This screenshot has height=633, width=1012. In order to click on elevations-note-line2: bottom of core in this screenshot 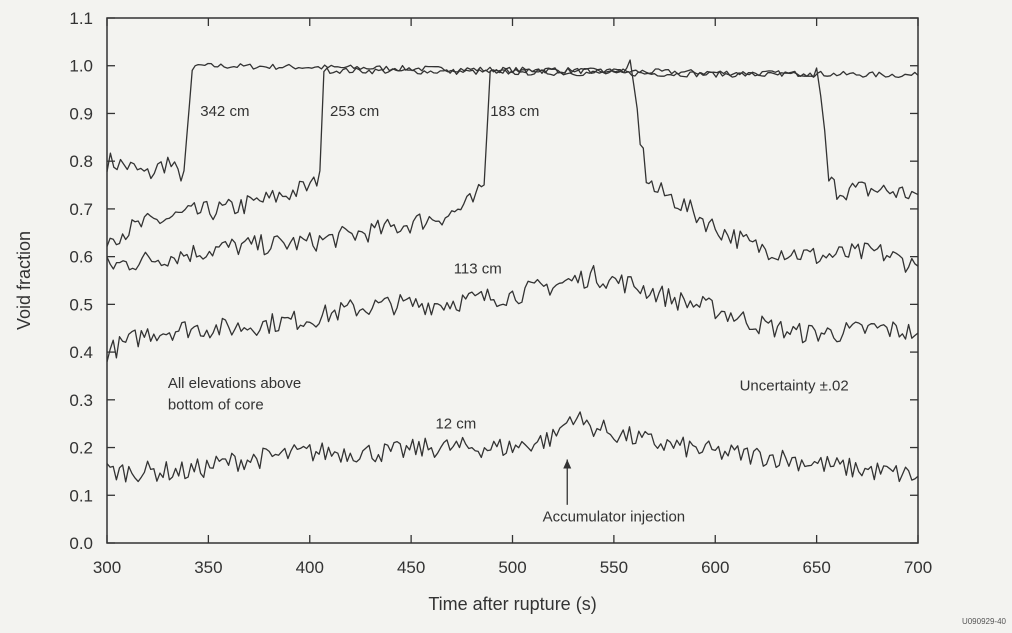, I will do `click(216, 404)`.